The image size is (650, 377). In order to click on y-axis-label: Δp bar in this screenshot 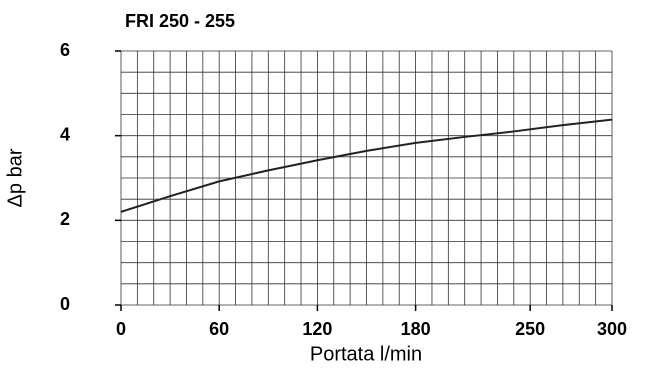, I will do `click(15, 177)`.